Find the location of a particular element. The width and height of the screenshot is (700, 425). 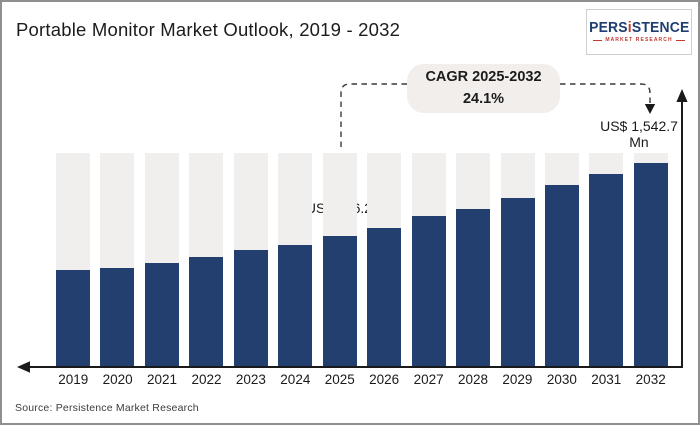

logo-wordmark-pre: PERS is located at coordinates (608, 27).